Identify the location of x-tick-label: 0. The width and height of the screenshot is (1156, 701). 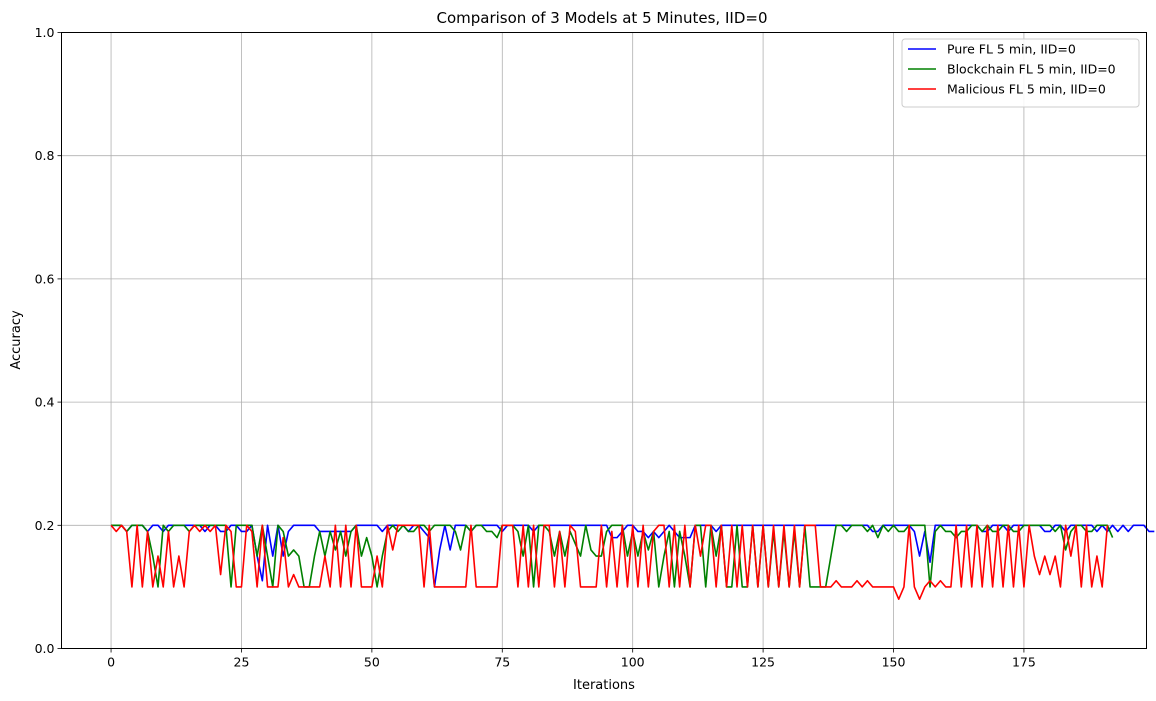
(111, 662).